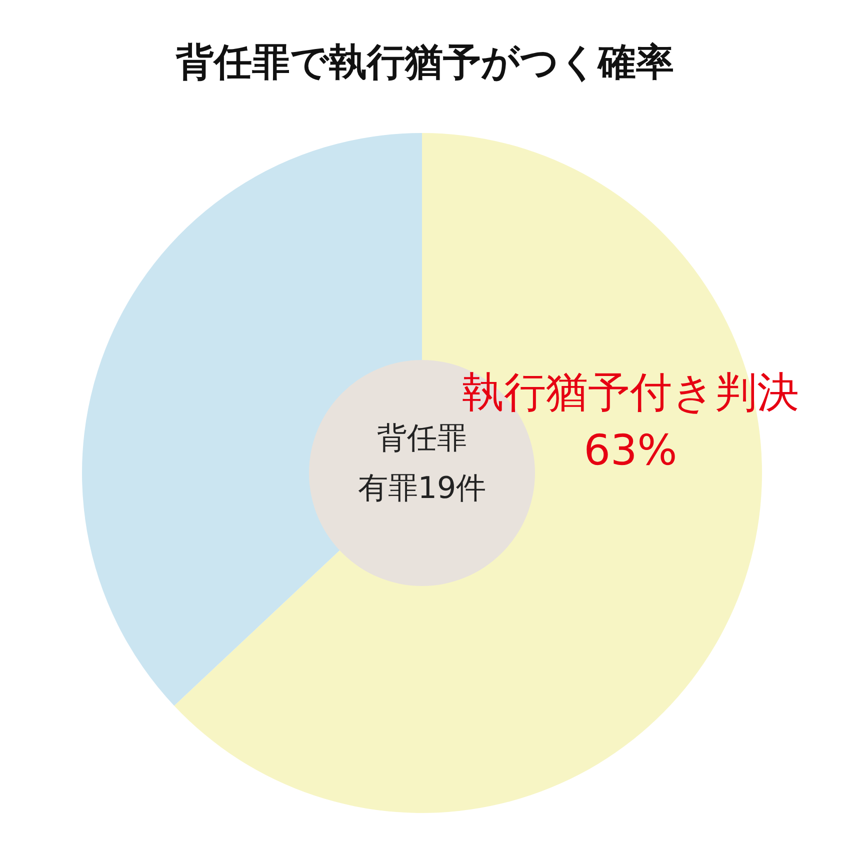 Image resolution: width=850 pixels, height=866 pixels. I want to click on text: 背任罪, so click(422, 438).